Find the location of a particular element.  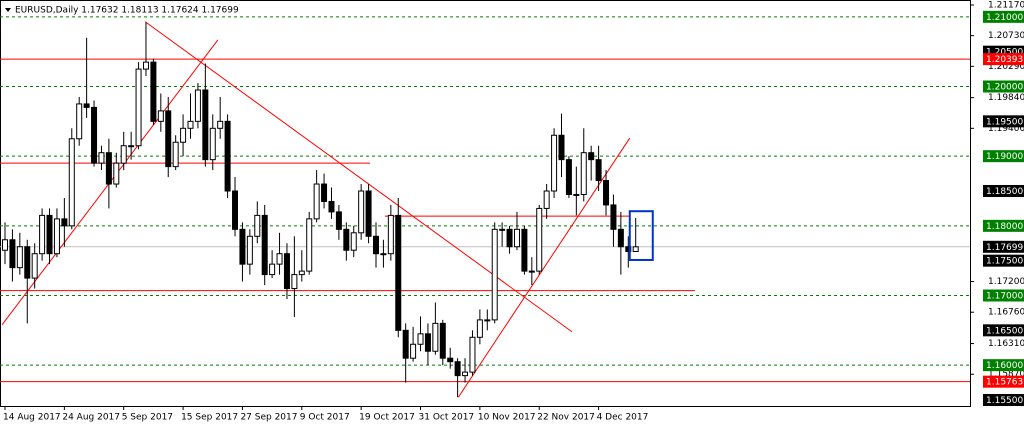

level-label: 1.17500 is located at coordinates (1004, 262).